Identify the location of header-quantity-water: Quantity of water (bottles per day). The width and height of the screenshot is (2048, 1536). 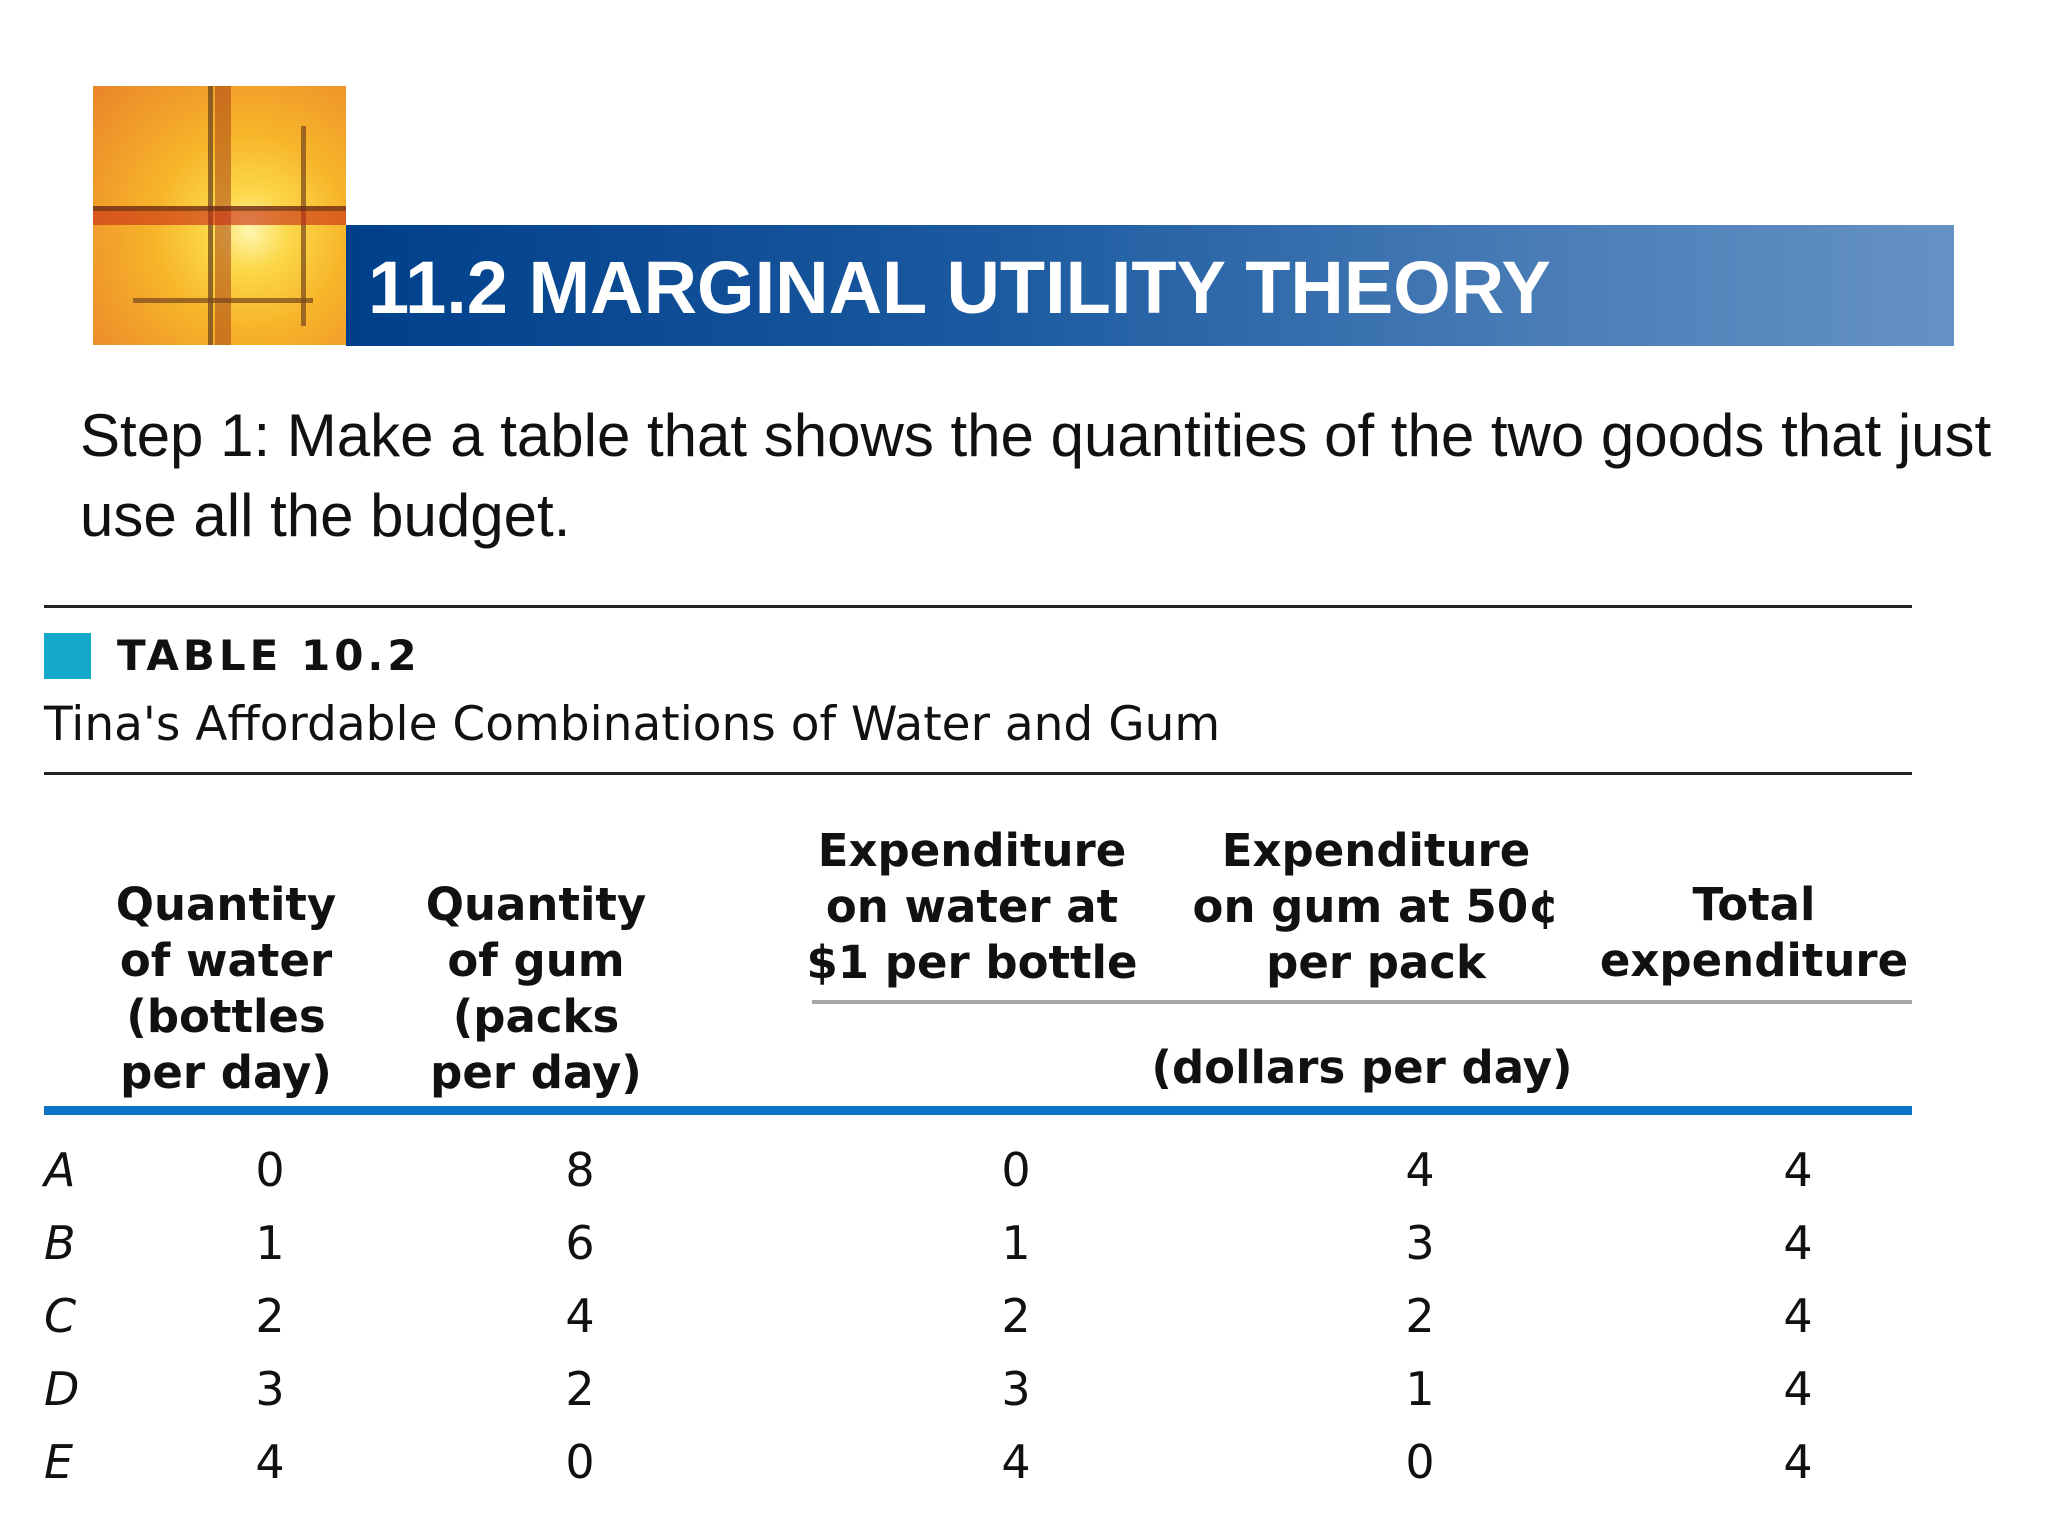
(226, 988).